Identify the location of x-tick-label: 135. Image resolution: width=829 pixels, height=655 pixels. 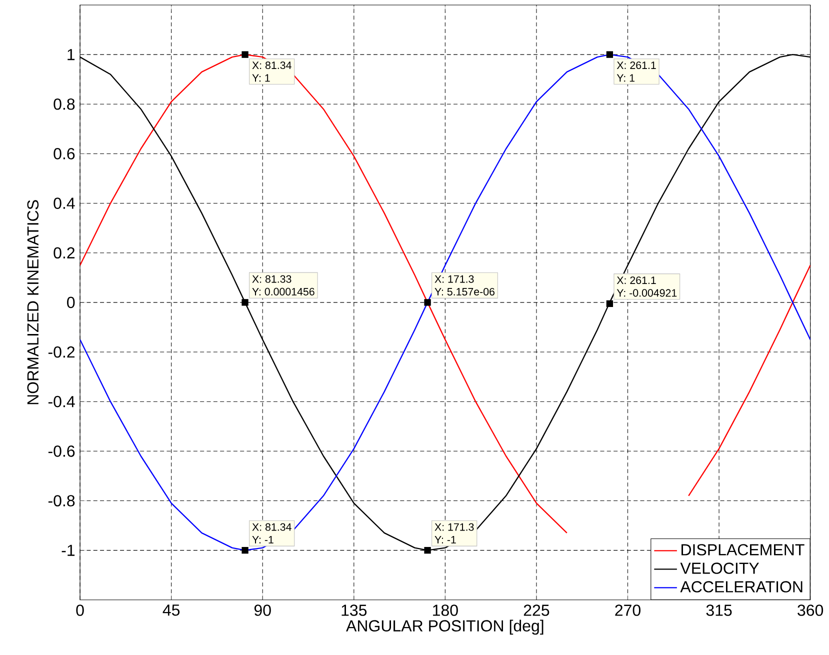
(354, 610).